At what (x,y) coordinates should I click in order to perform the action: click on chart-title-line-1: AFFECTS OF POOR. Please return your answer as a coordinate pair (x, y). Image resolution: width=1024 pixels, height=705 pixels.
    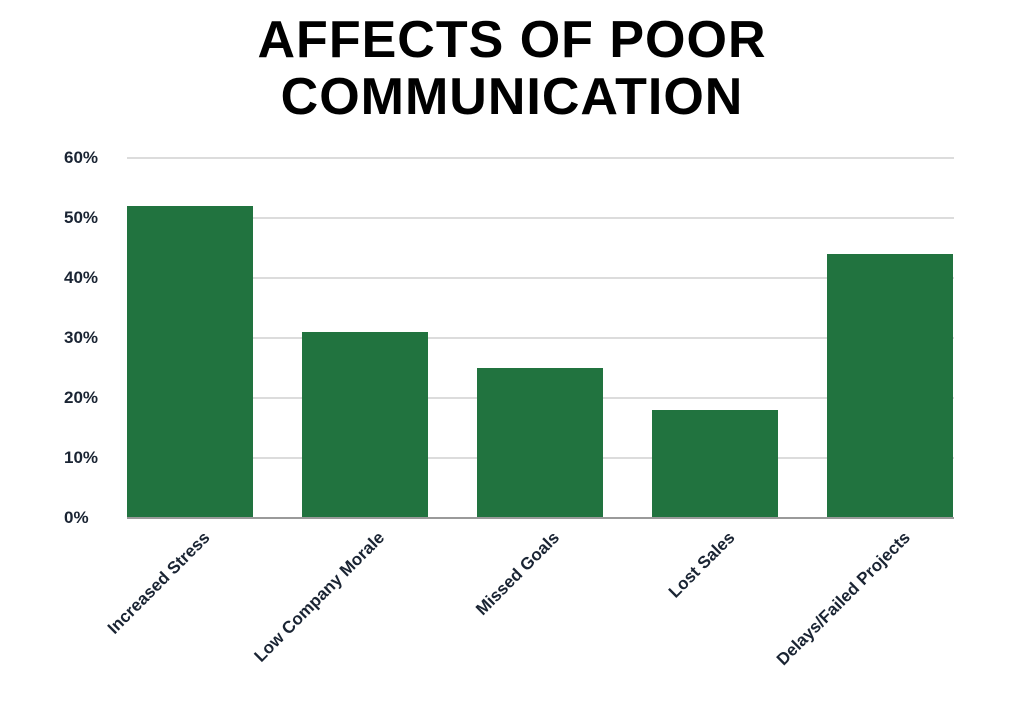
    Looking at the image, I should click on (512, 40).